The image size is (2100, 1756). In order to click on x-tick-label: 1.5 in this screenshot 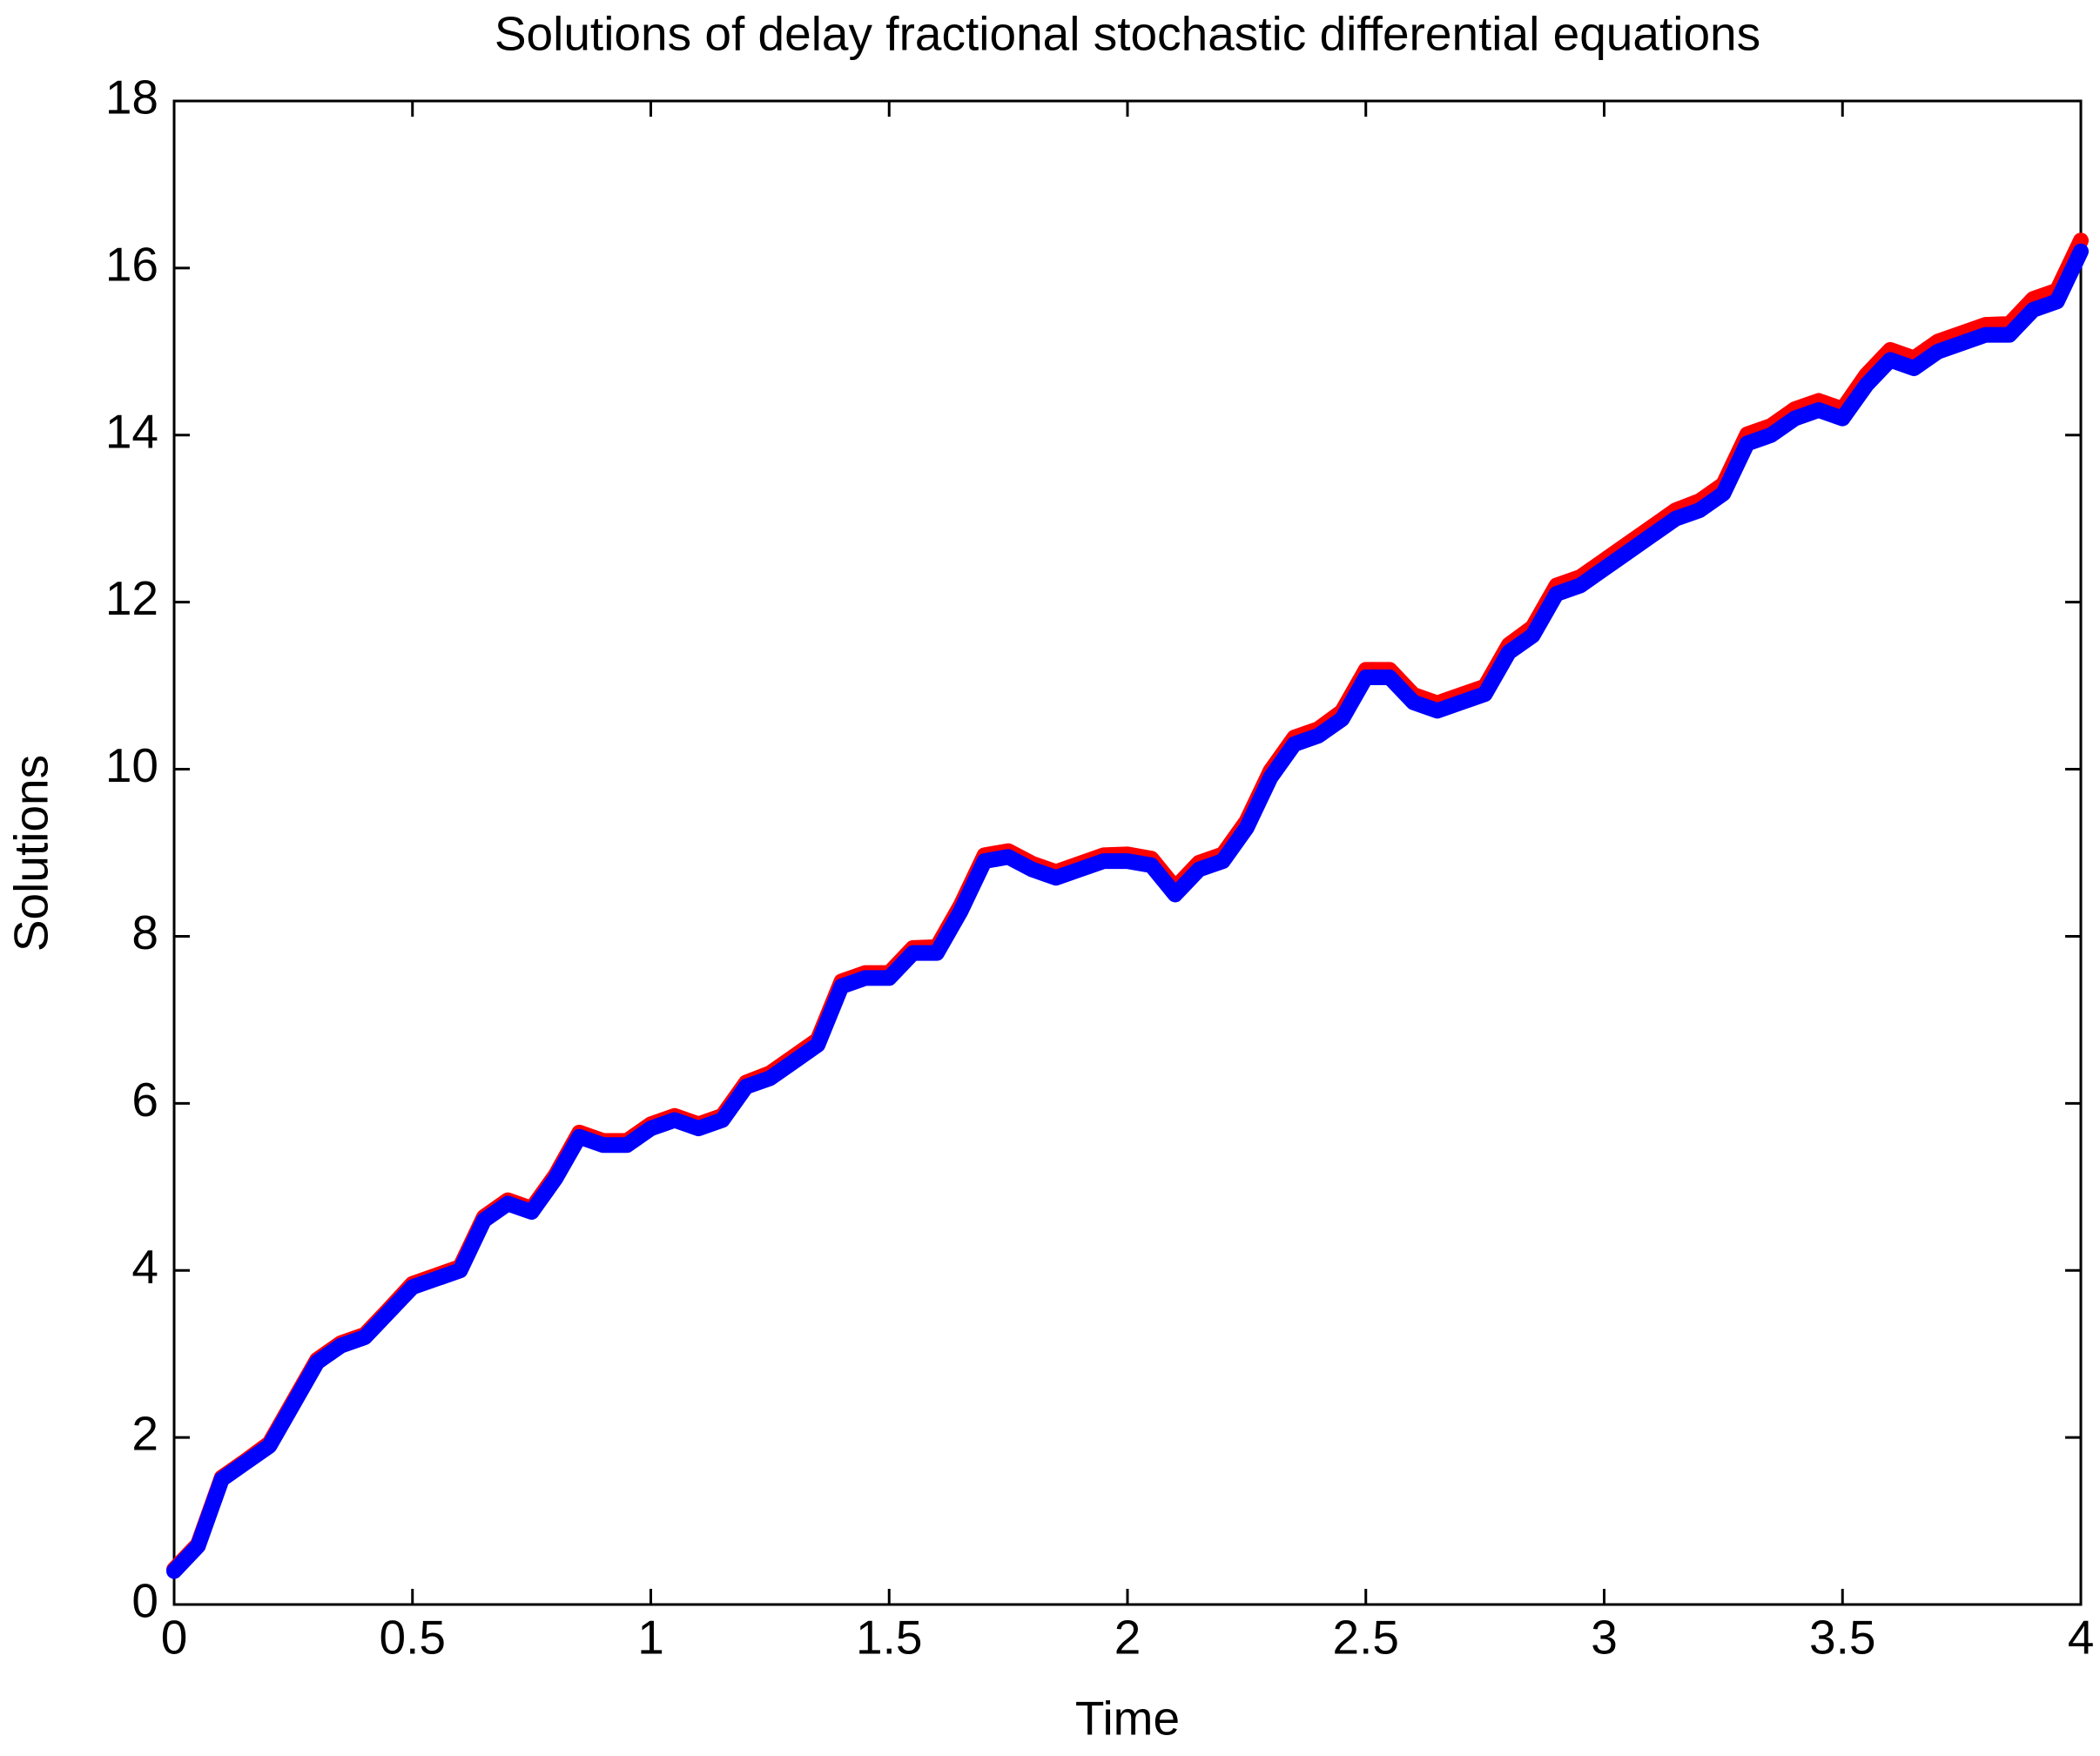, I will do `click(889, 1638)`.